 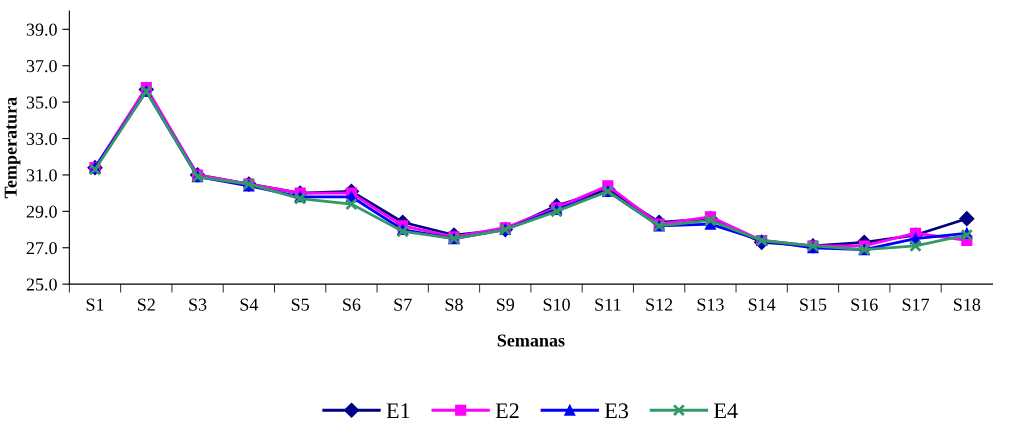 What do you see at coordinates (556, 304) in the screenshot?
I see `x-tick-label: S10` at bounding box center [556, 304].